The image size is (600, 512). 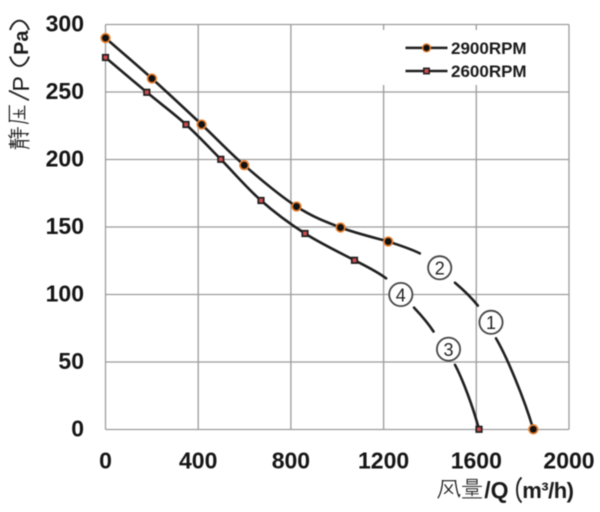 What do you see at coordinates (71, 361) in the screenshot?
I see `svg-text: 50` at bounding box center [71, 361].